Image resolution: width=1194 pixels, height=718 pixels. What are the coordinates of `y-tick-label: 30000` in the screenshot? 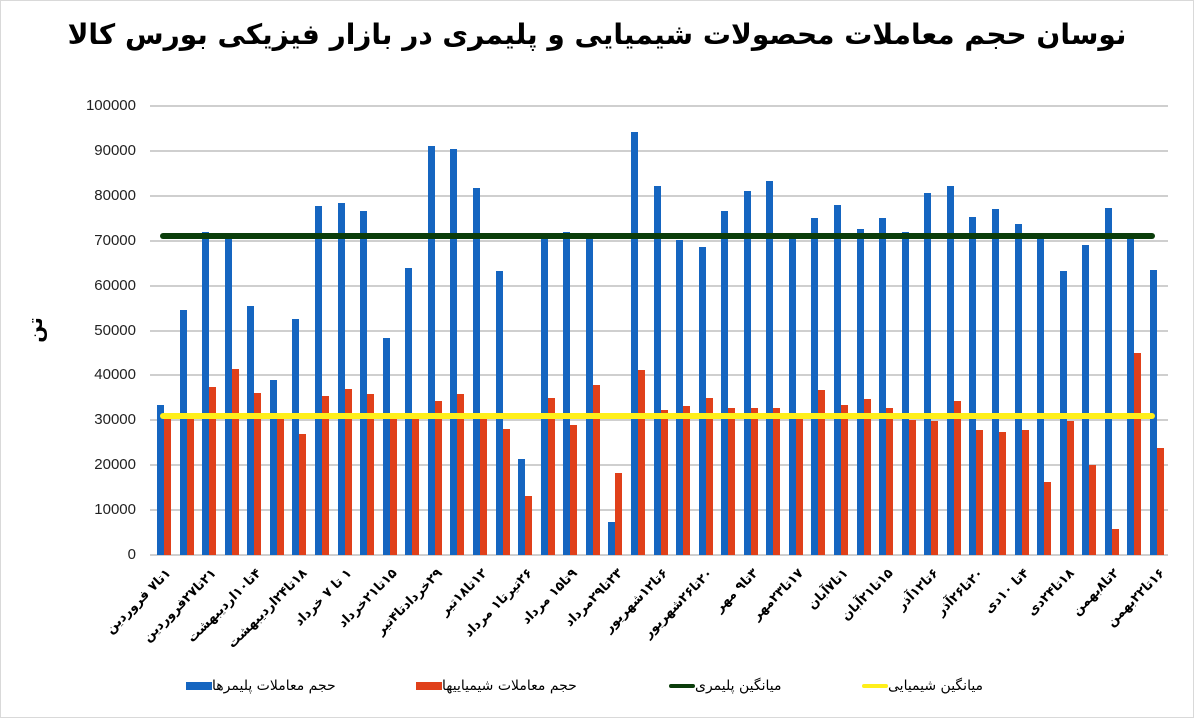 It's located at (115, 420).